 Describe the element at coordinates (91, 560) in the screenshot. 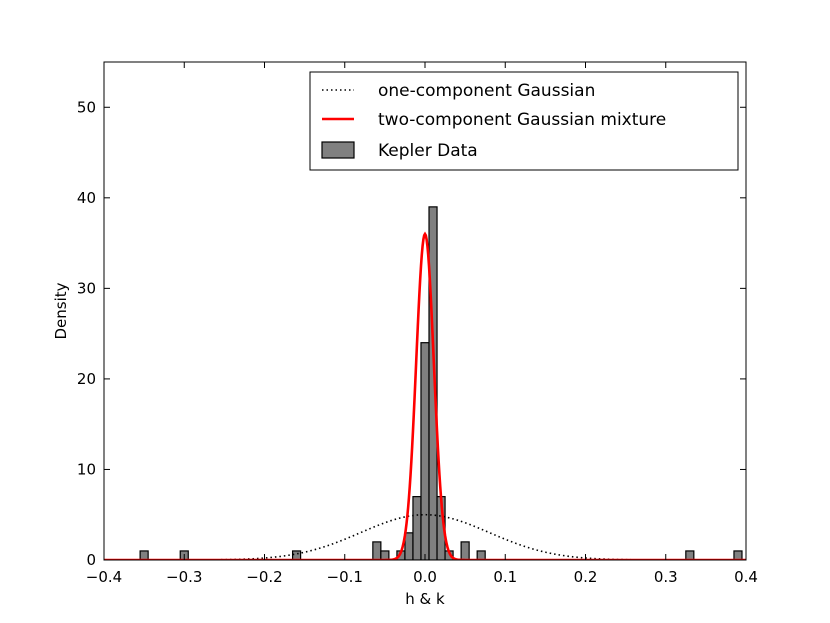

I see `y-tick-label: 0` at that location.